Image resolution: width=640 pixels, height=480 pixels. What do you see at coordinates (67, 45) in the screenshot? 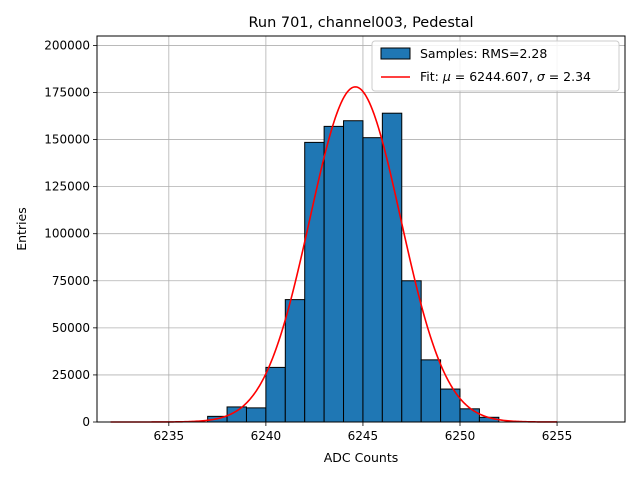
I see `y-tick-label: 200000` at bounding box center [67, 45].